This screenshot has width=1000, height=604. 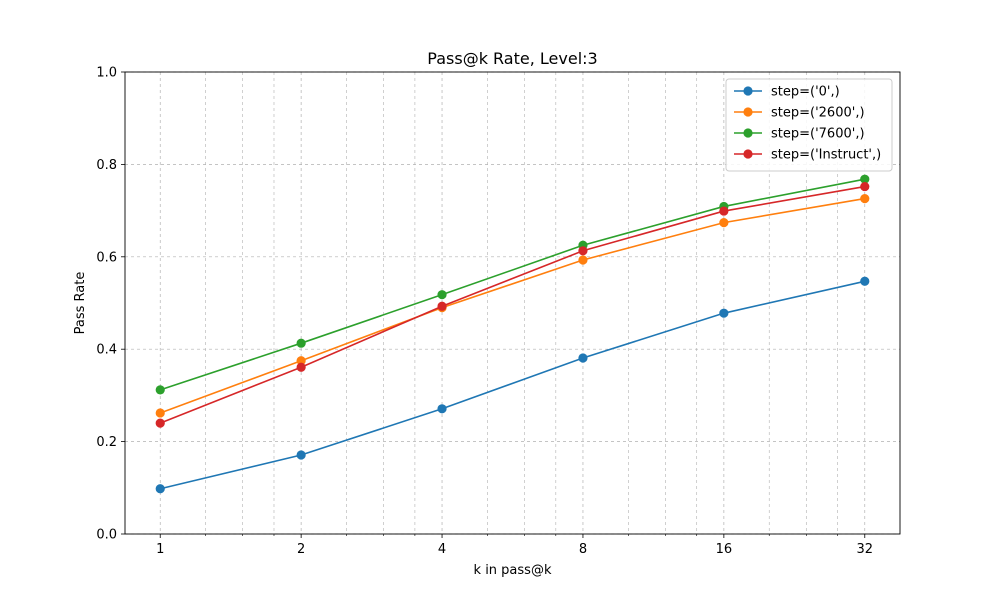 I want to click on x-tick-label: 16, so click(x=724, y=549).